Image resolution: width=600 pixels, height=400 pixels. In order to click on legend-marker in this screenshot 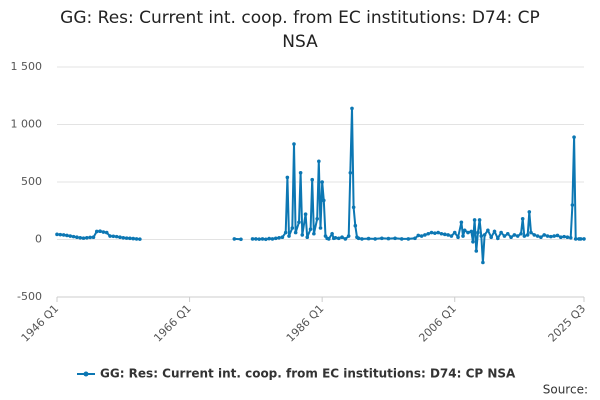, I will do `click(86, 374)`.